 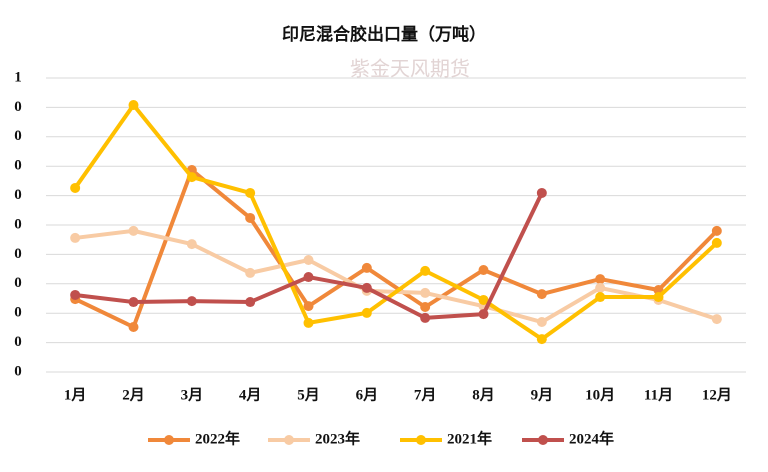 What do you see at coordinates (717, 394) in the screenshot?
I see `x-tick-label: 12月` at bounding box center [717, 394].